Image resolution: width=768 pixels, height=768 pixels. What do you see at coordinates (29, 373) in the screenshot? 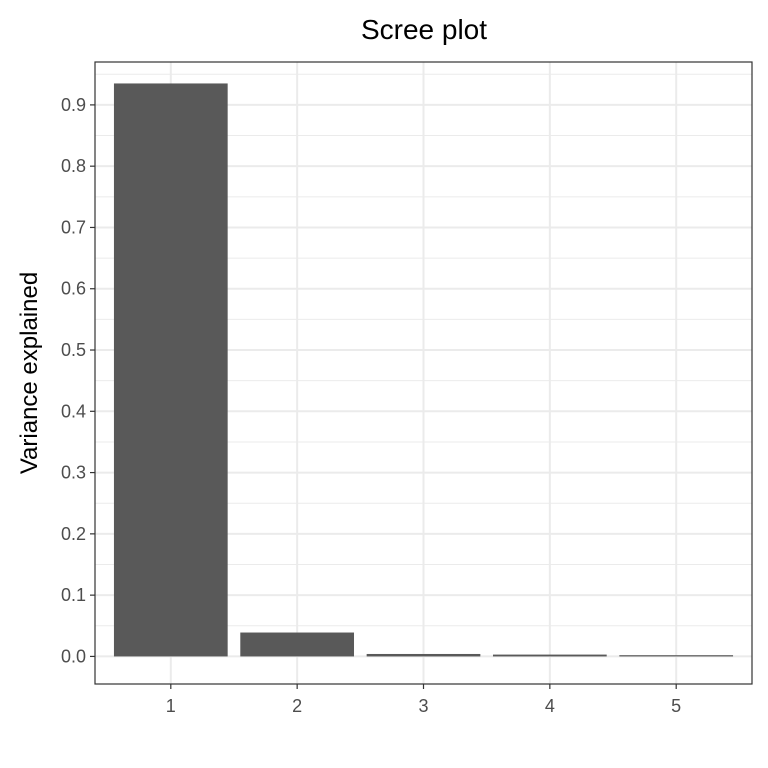
I see `y-axis-title: Variance explained` at bounding box center [29, 373].